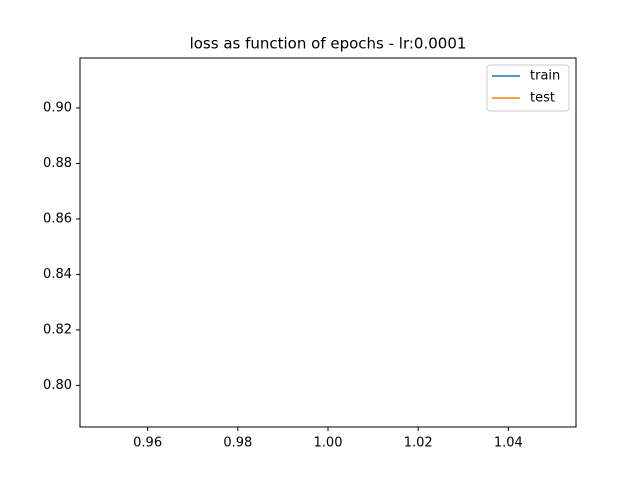  What do you see at coordinates (545, 76) in the screenshot?
I see `legend-label: train` at bounding box center [545, 76].